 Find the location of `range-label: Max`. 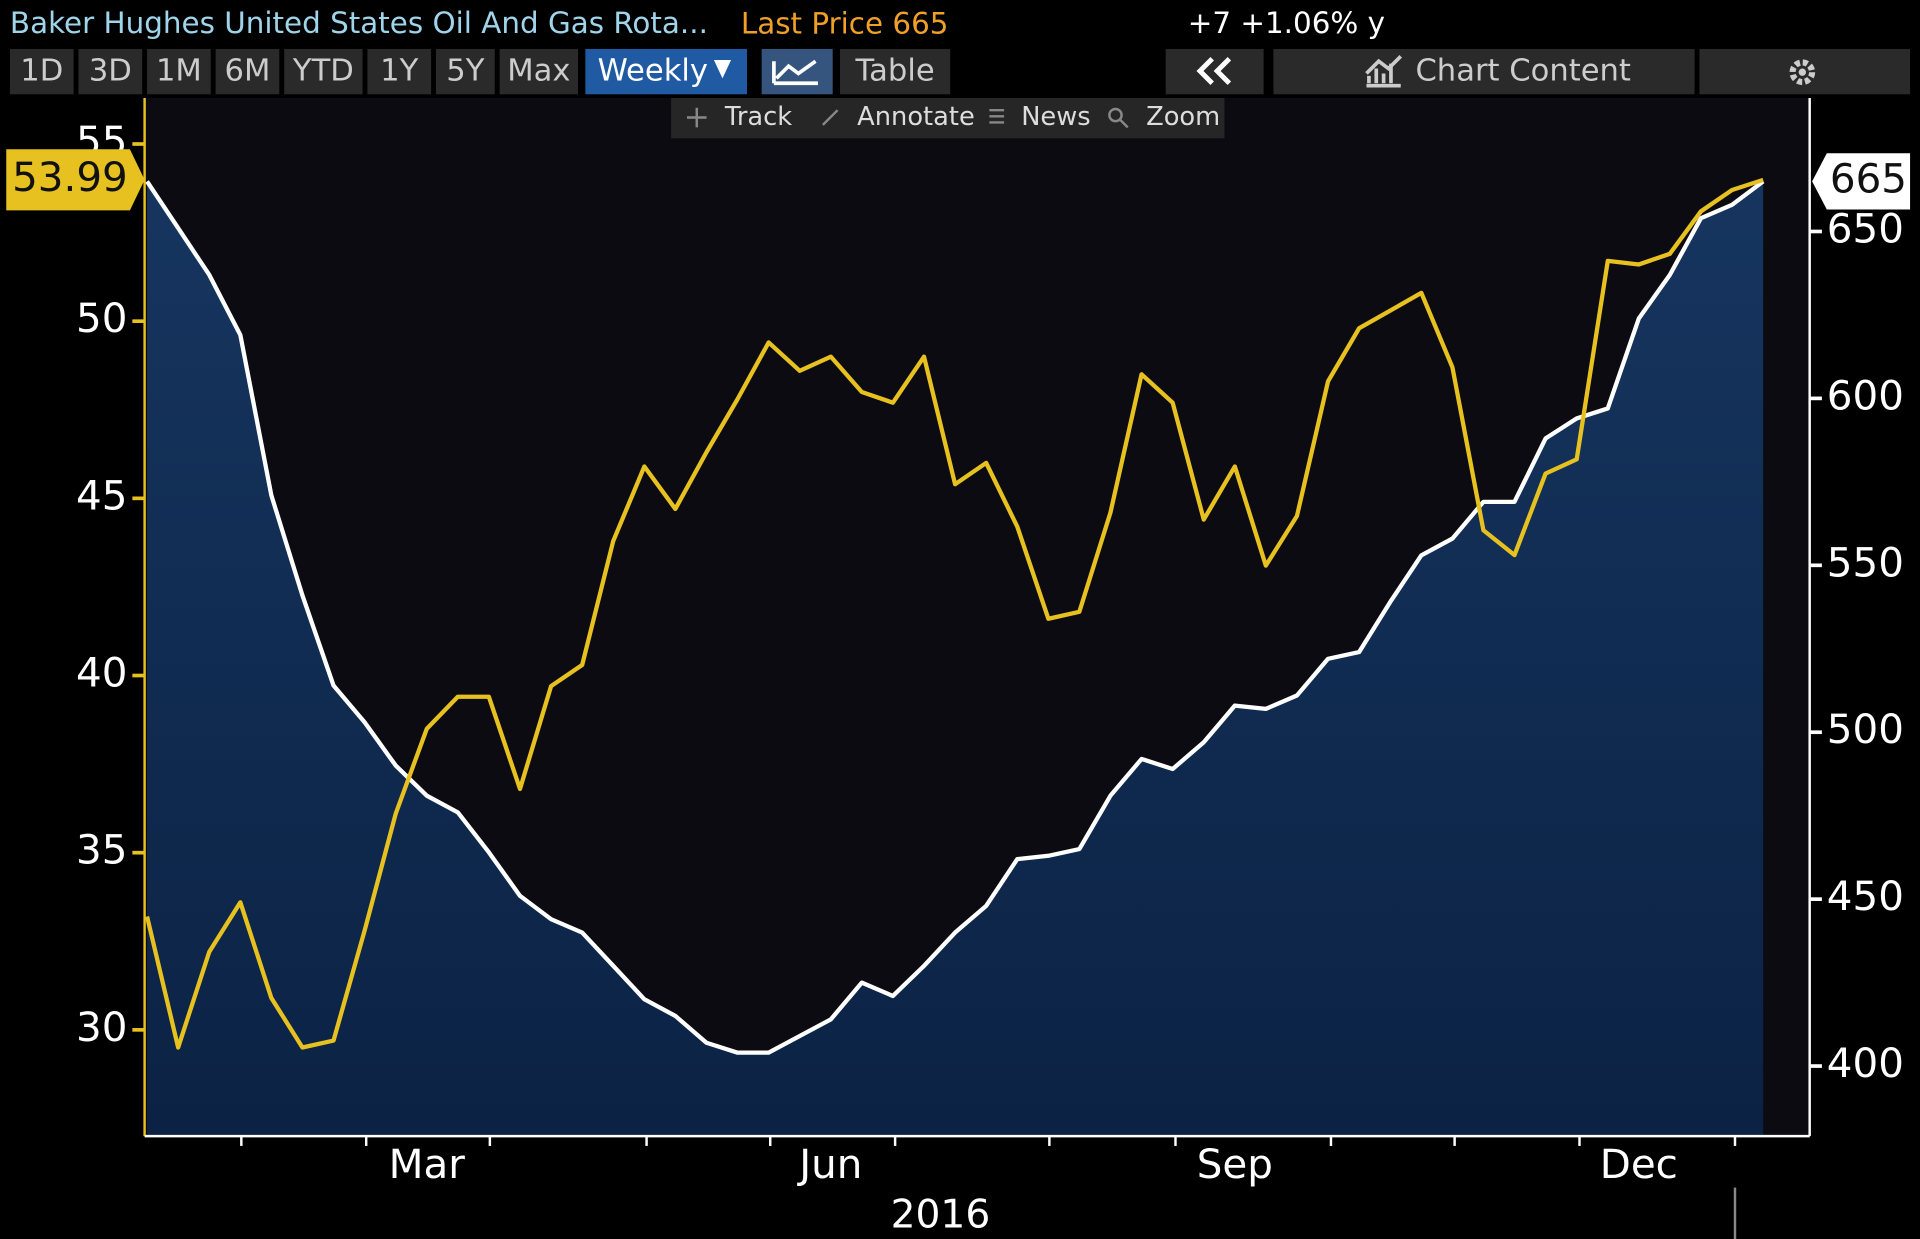

range-label: Max is located at coordinates (538, 71).